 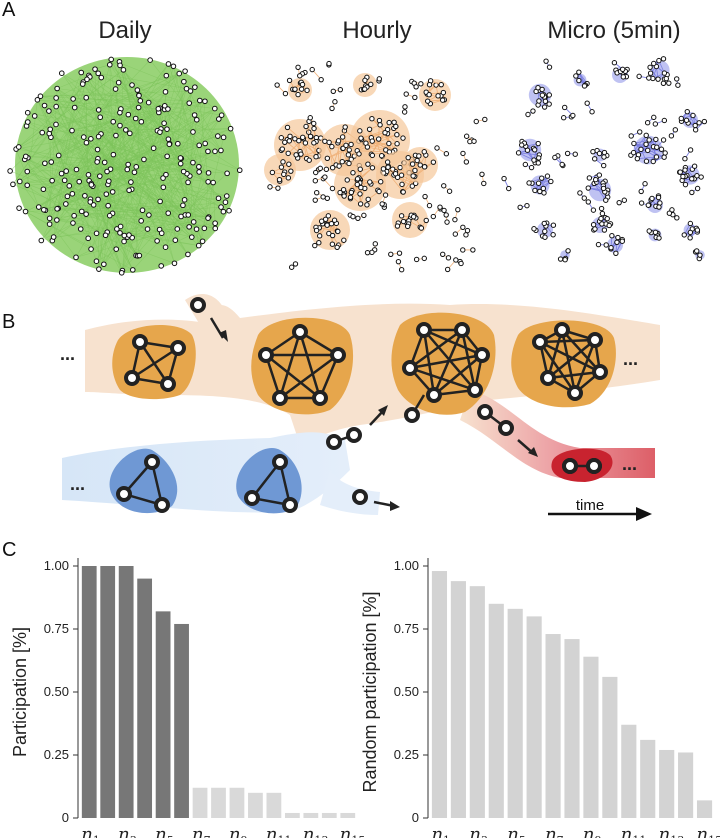 What do you see at coordinates (667, 783) in the screenshot?
I see `bar-n13` at bounding box center [667, 783].